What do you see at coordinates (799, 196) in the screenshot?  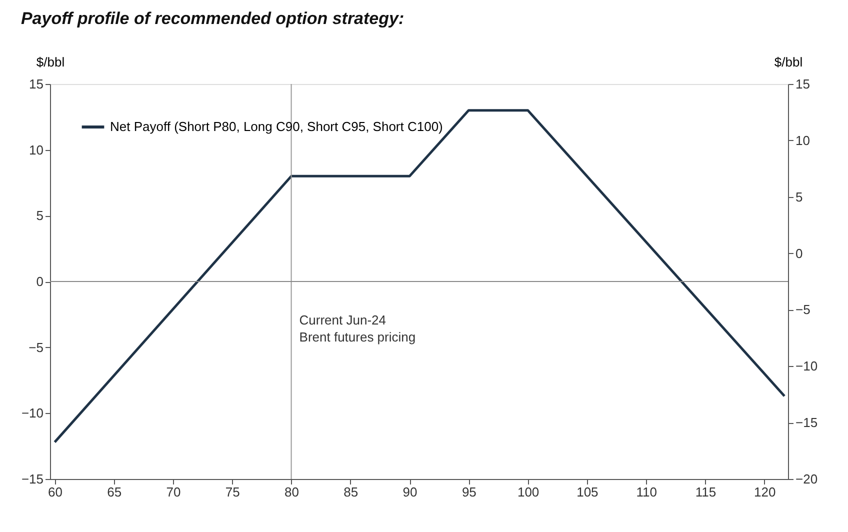 I see `y2-tick-label: 5` at bounding box center [799, 196].